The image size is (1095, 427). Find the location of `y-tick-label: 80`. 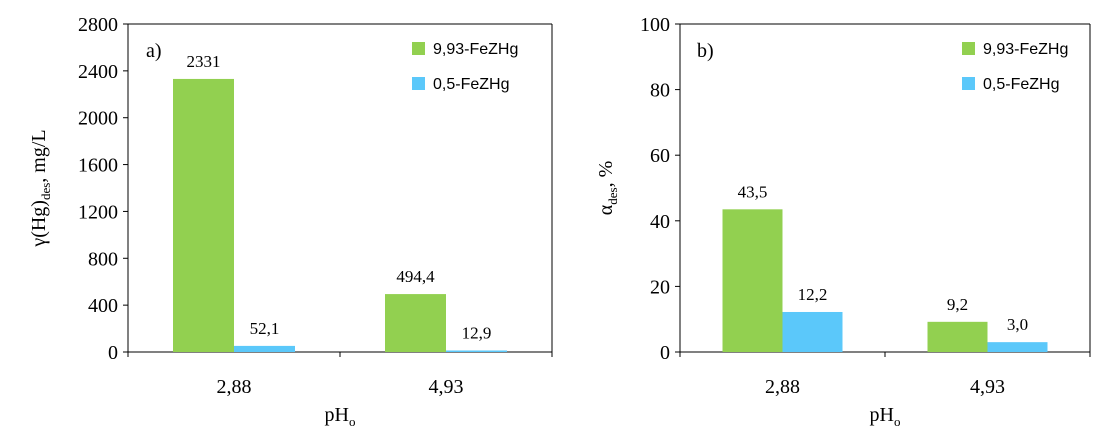

y-tick-label: 80 is located at coordinates (660, 91).